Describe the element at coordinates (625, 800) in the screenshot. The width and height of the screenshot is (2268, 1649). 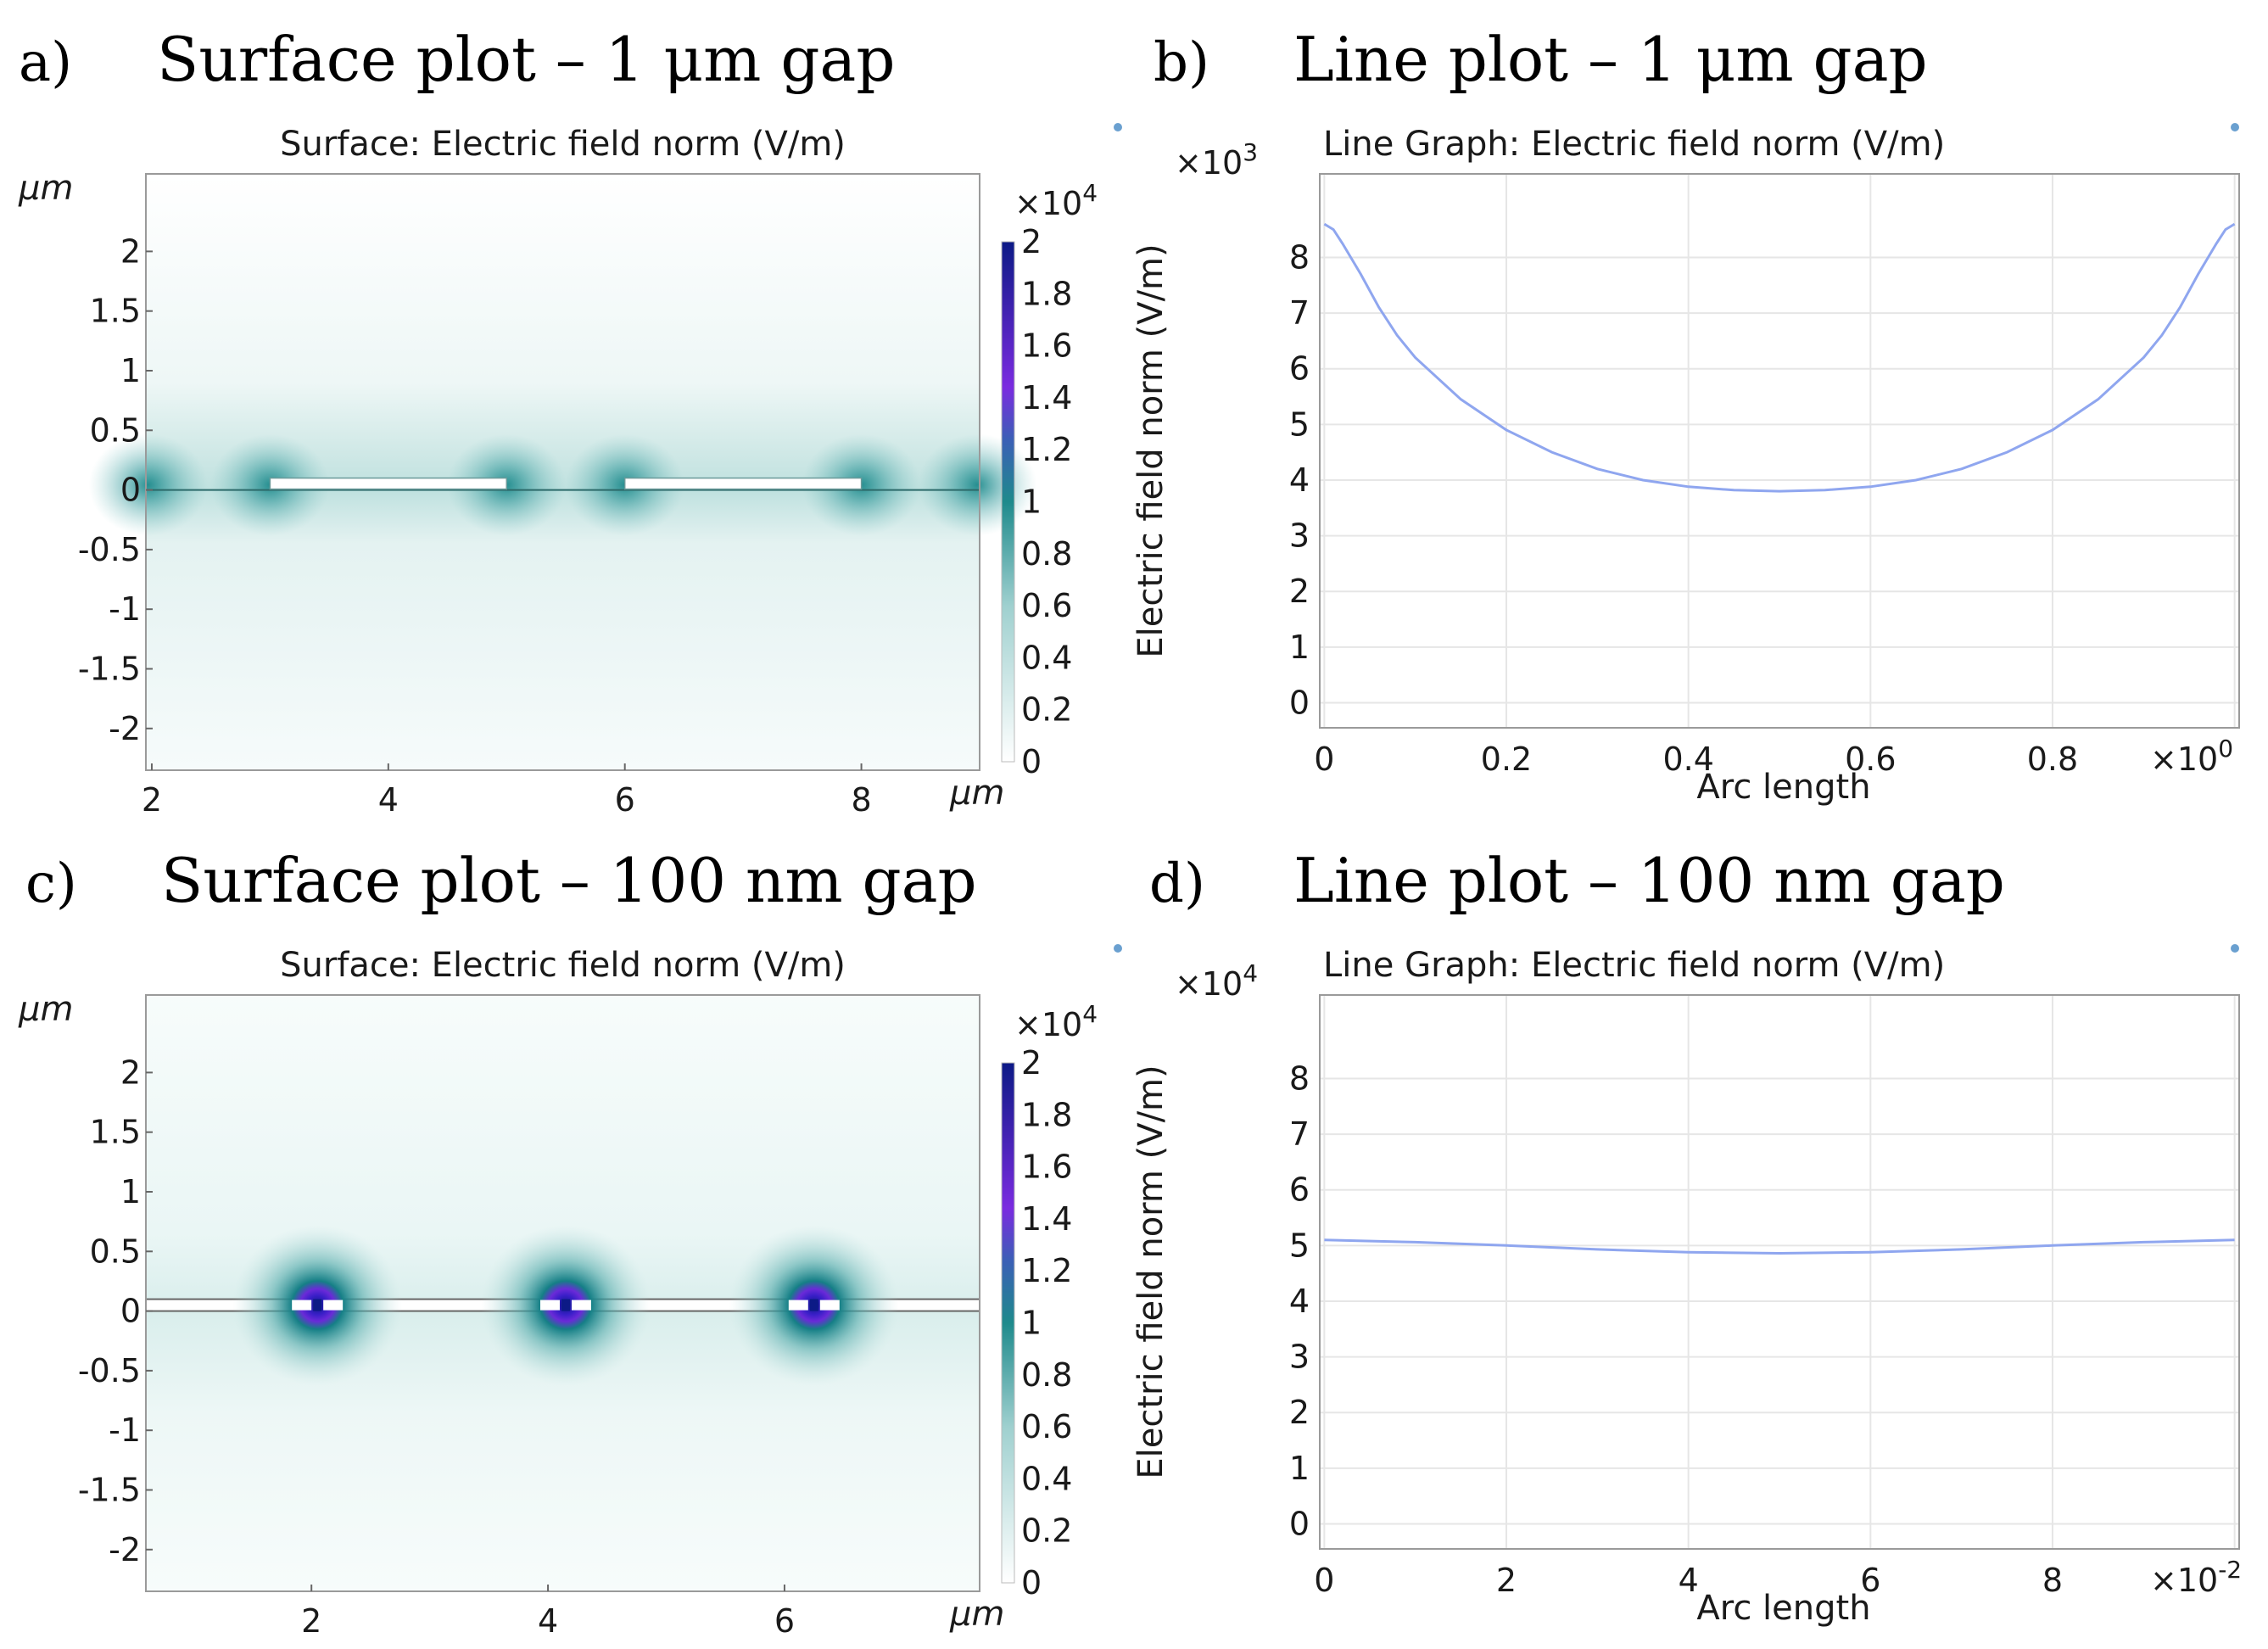
I see `x-tick-label: 6` at that location.